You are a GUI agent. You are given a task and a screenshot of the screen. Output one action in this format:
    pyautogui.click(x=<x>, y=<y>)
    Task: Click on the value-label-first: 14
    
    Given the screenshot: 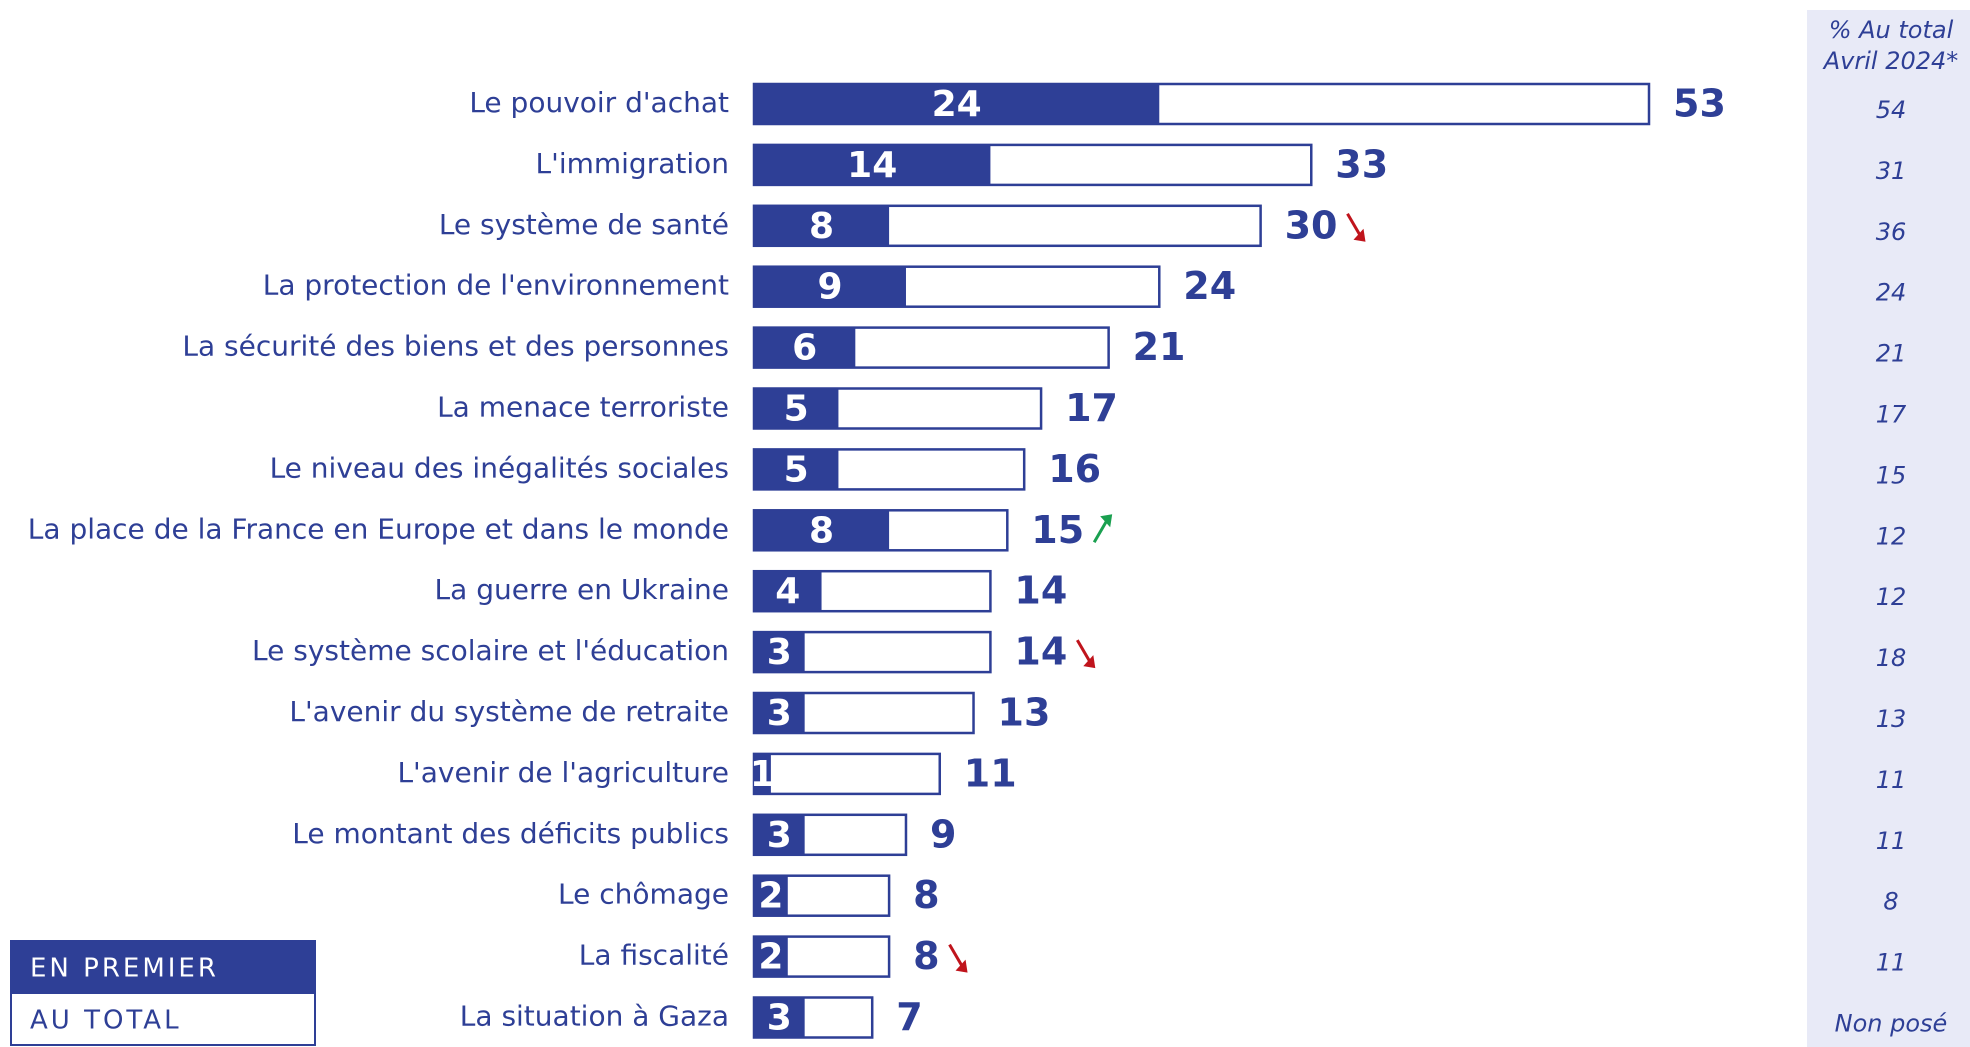 What is the action you would take?
    pyautogui.click(x=872, y=165)
    